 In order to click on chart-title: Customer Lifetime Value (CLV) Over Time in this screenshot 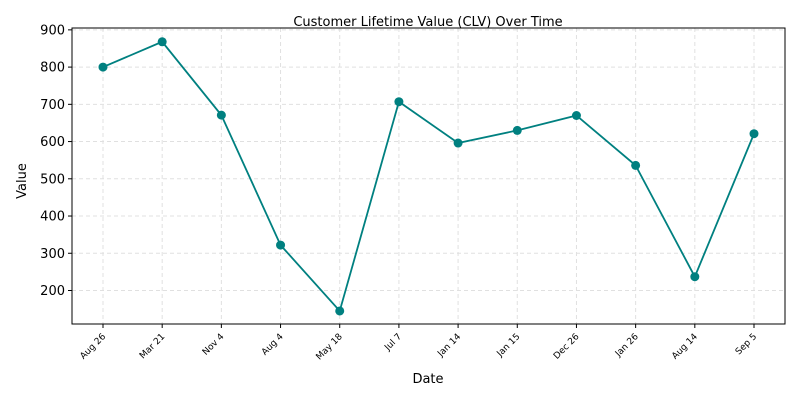, I will do `click(427, 22)`.